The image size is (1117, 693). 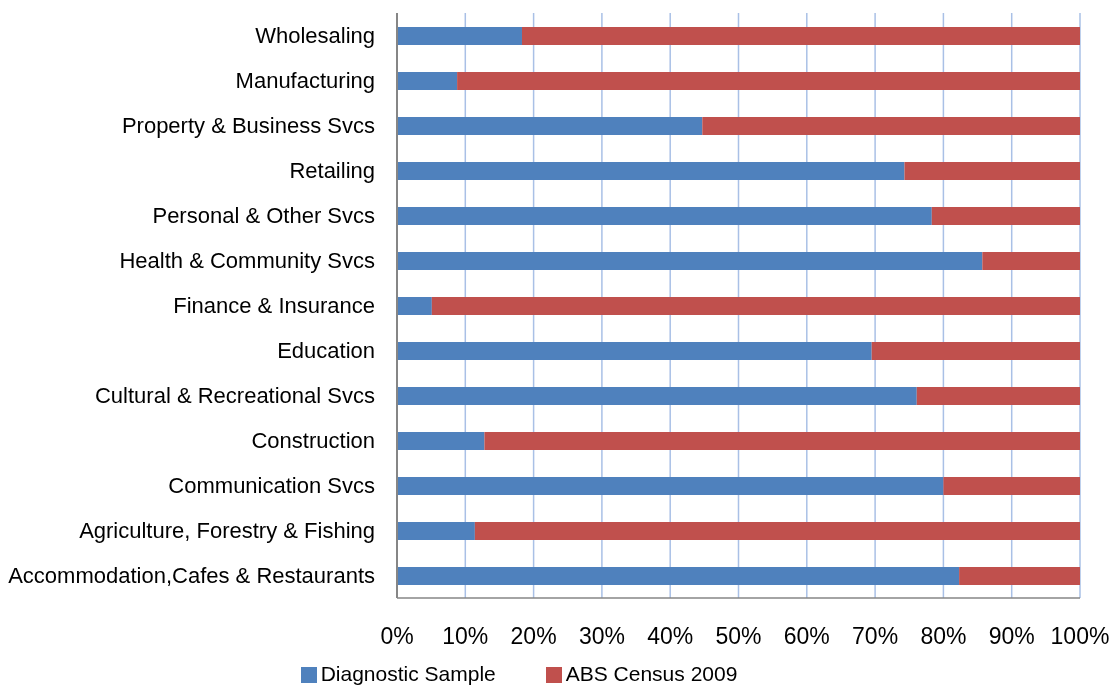 What do you see at coordinates (247, 261) in the screenshot?
I see `y-tick-label: Health & Community Svcs` at bounding box center [247, 261].